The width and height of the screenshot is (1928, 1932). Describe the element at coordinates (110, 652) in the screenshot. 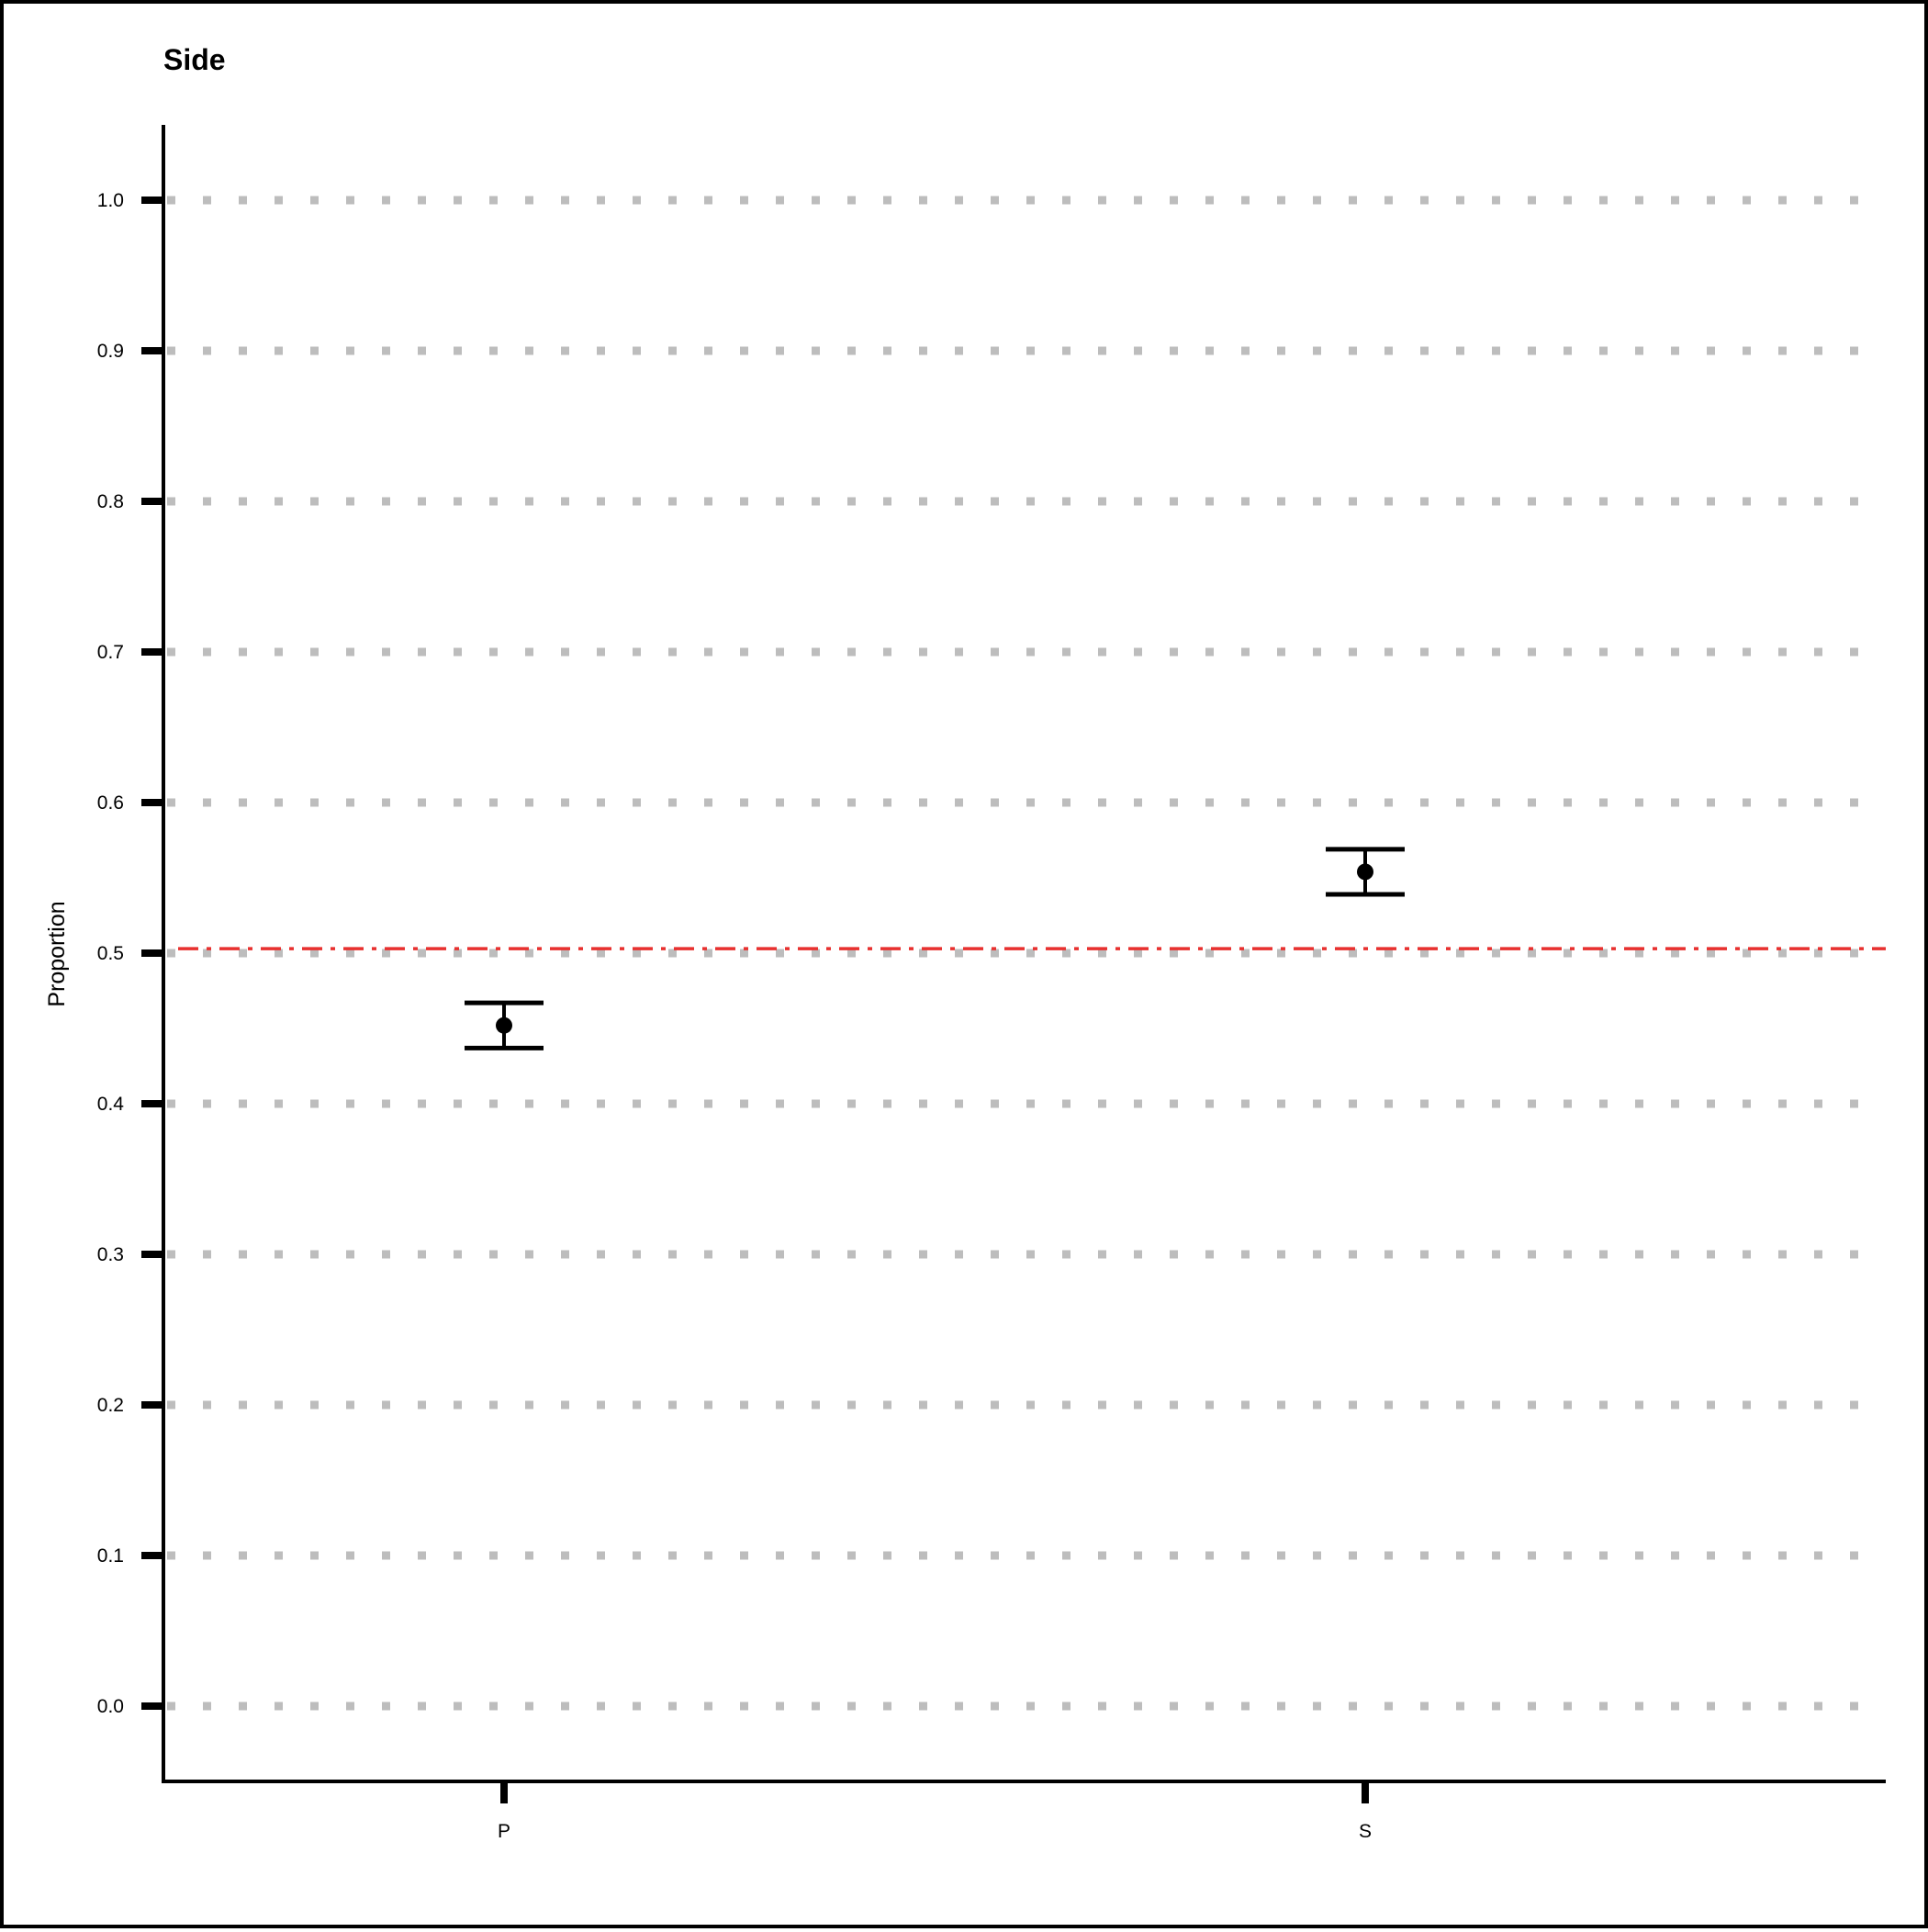

I see `y-tick-label: 0.7` at that location.